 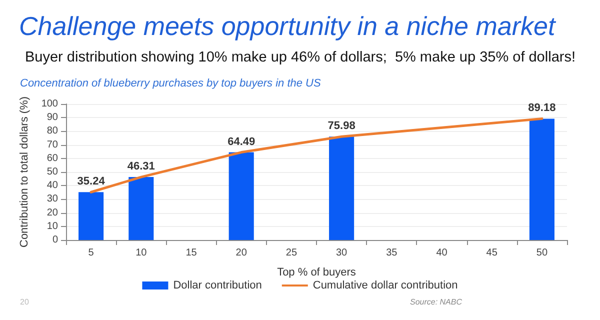 What do you see at coordinates (292, 253) in the screenshot?
I see `x-tick-label: 25` at bounding box center [292, 253].